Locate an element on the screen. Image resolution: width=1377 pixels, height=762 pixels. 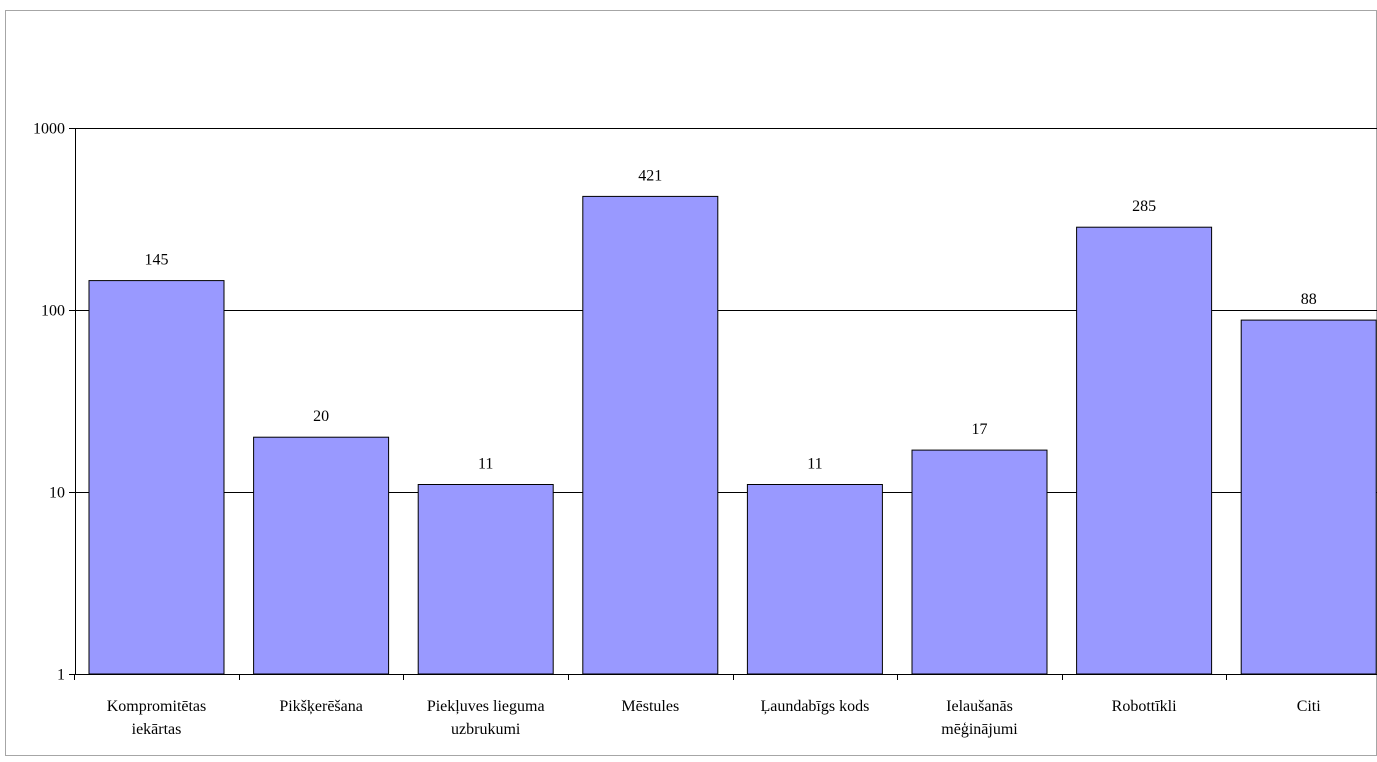
category-label-line: Citi is located at coordinates (1309, 706).